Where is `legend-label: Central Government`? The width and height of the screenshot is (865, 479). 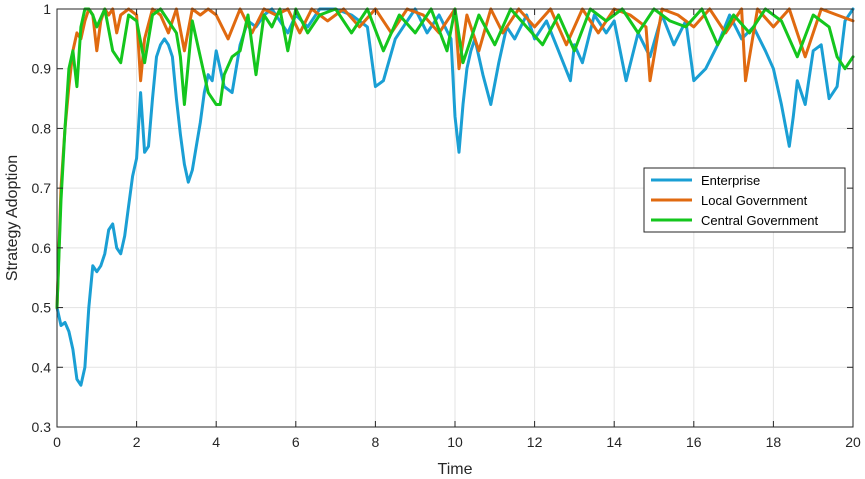 legend-label: Central Government is located at coordinates (759, 220).